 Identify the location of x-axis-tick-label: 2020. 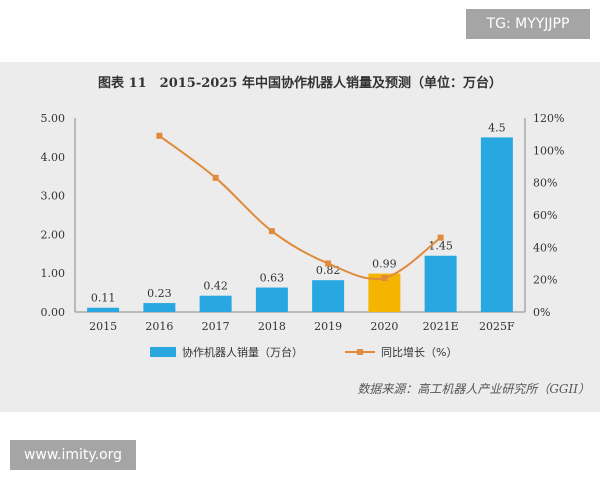
(384, 326).